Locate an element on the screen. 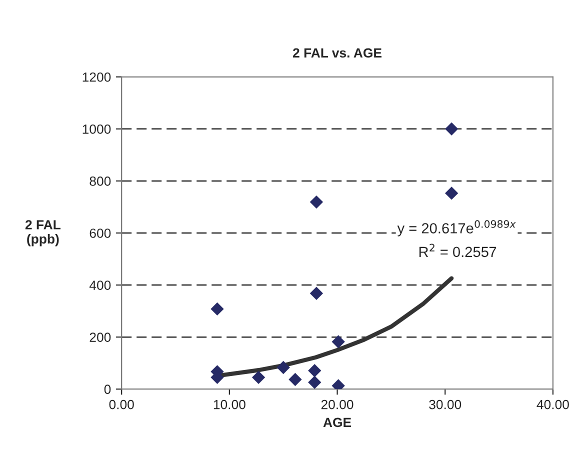 Image resolution: width=579 pixels, height=466 pixels. y-tick-label: 1200 is located at coordinates (96, 77).